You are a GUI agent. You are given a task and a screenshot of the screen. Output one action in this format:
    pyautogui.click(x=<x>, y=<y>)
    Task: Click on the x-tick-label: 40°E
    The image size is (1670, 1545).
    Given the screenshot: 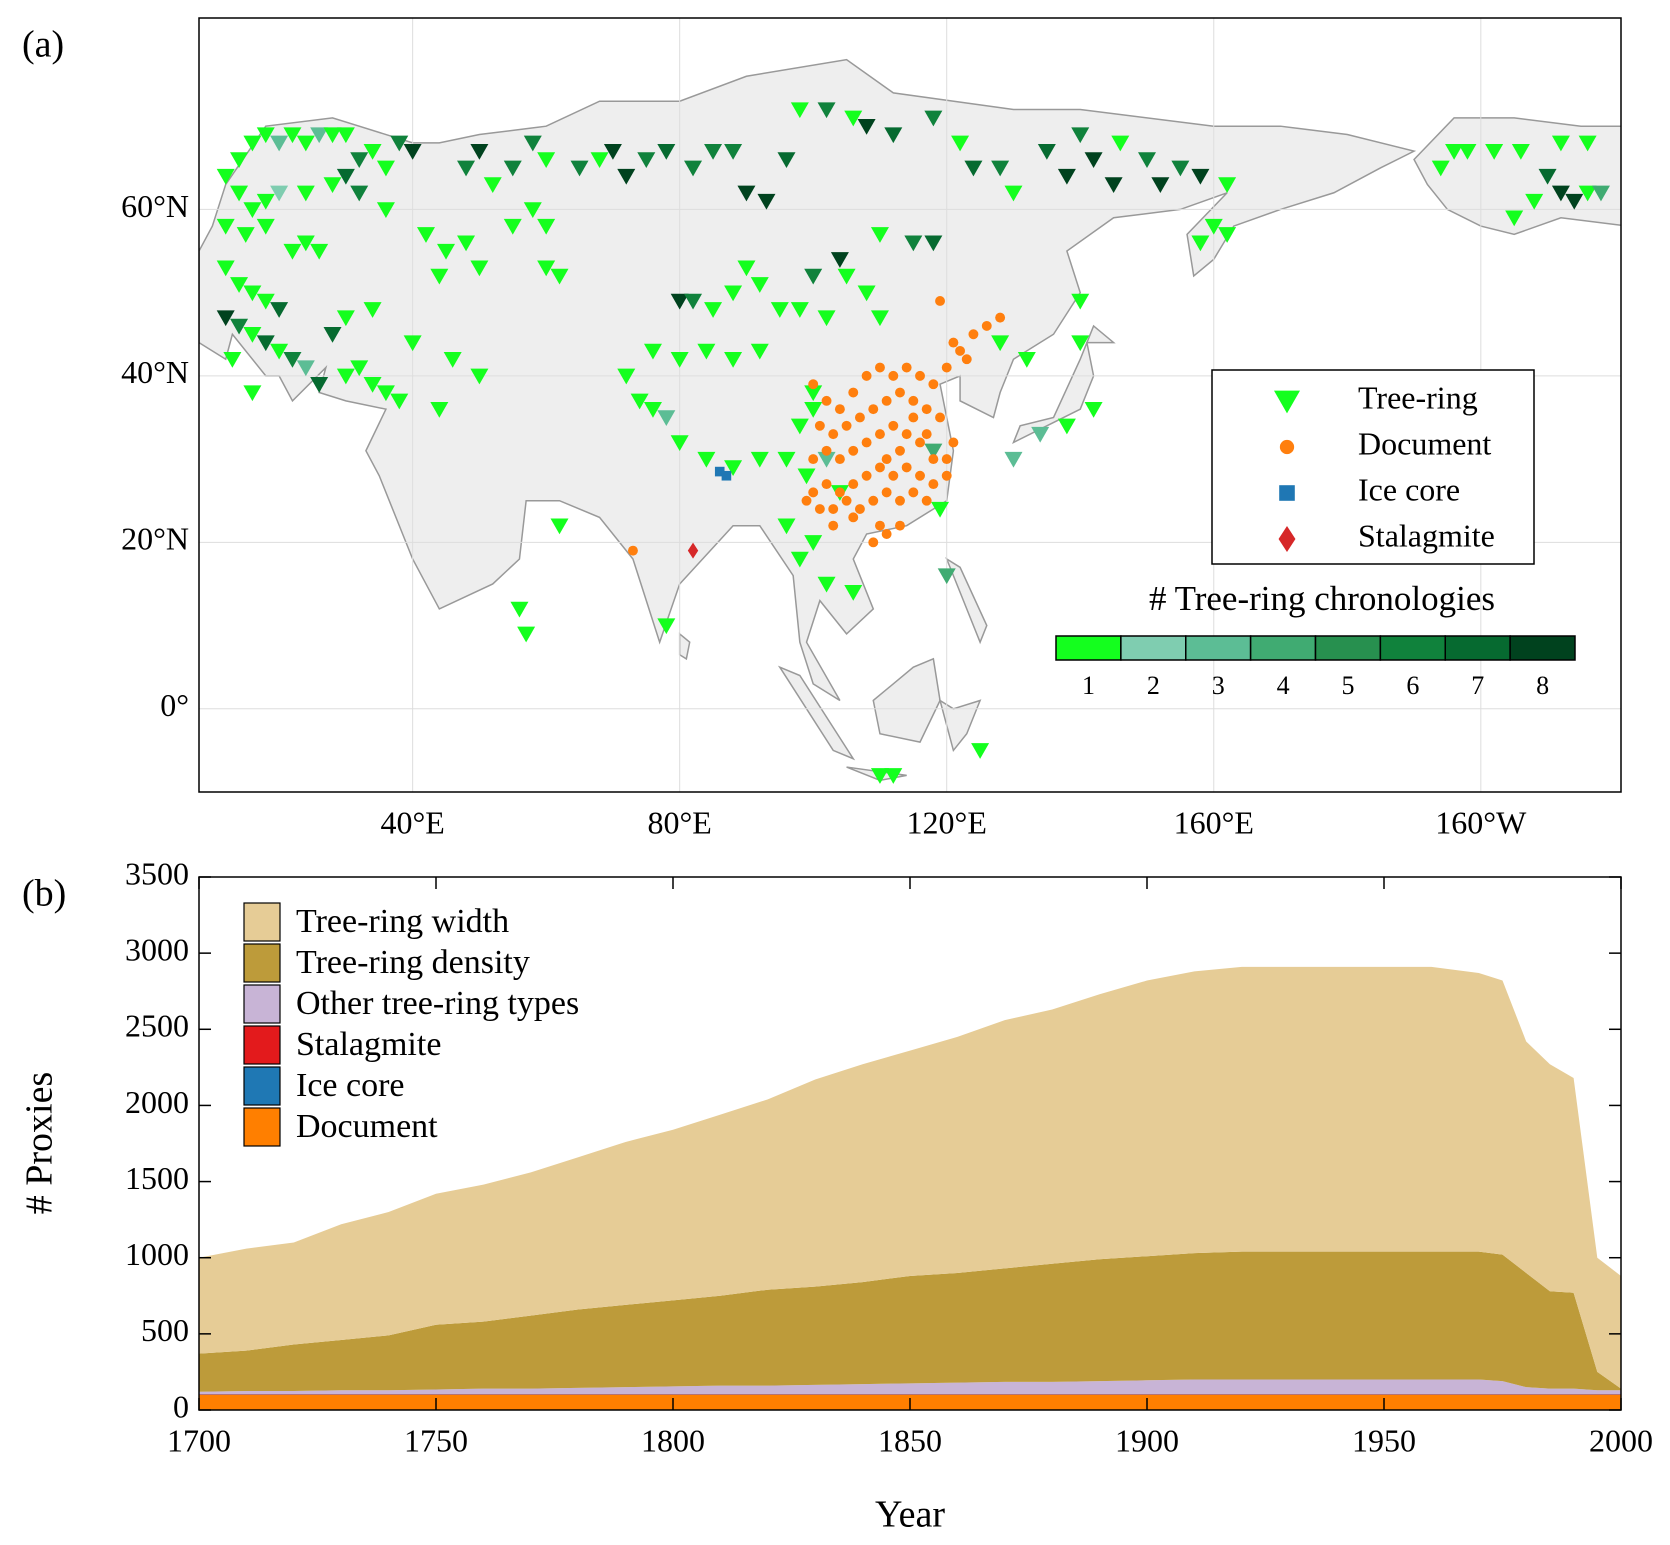 What is the action you would take?
    pyautogui.click(x=412, y=822)
    